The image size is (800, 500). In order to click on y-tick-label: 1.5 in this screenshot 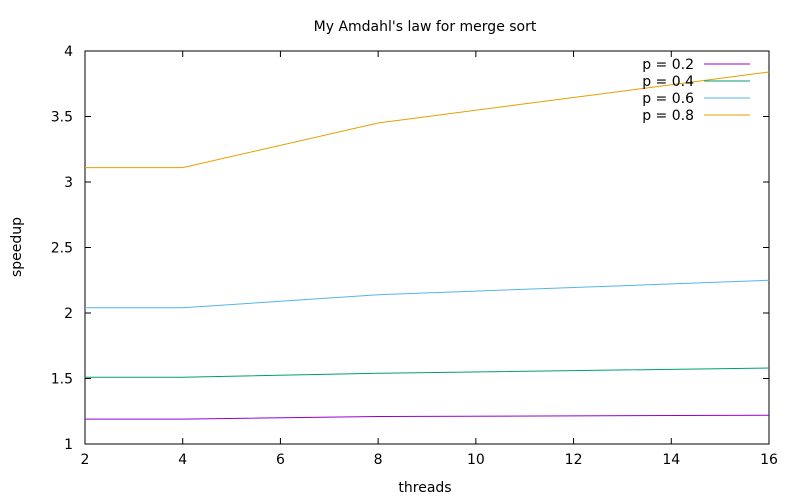, I will do `click(62, 380)`.